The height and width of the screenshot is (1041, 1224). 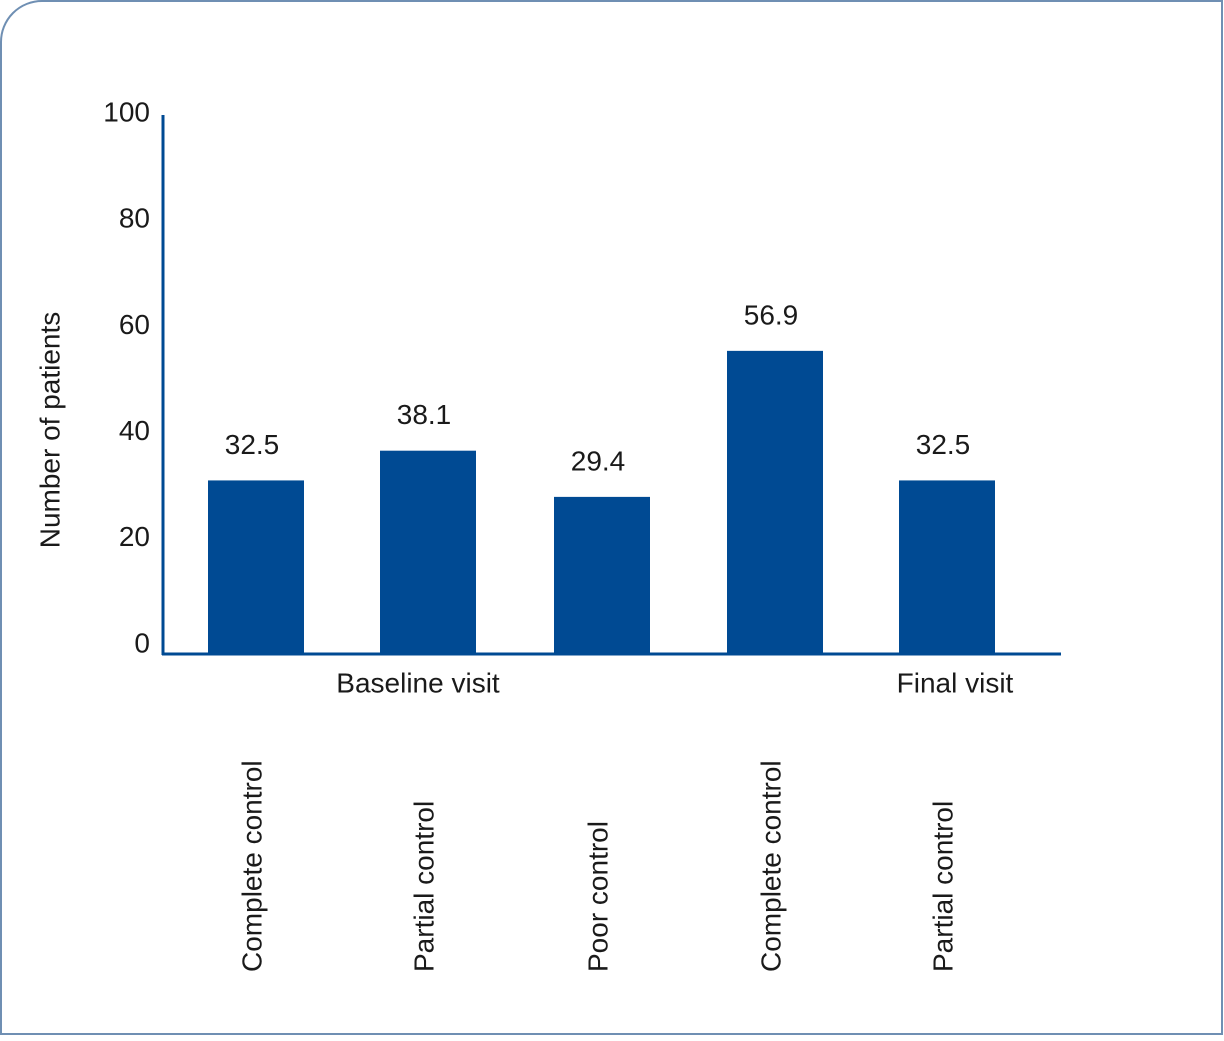 What do you see at coordinates (134, 536) in the screenshot?
I see `y-tick-label: 20` at bounding box center [134, 536].